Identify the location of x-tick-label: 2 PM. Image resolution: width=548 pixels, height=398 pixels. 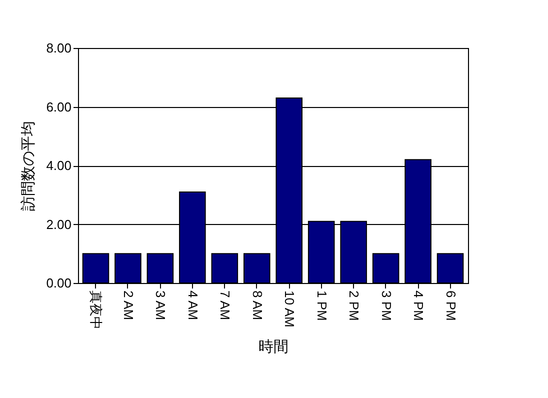
(354, 305).